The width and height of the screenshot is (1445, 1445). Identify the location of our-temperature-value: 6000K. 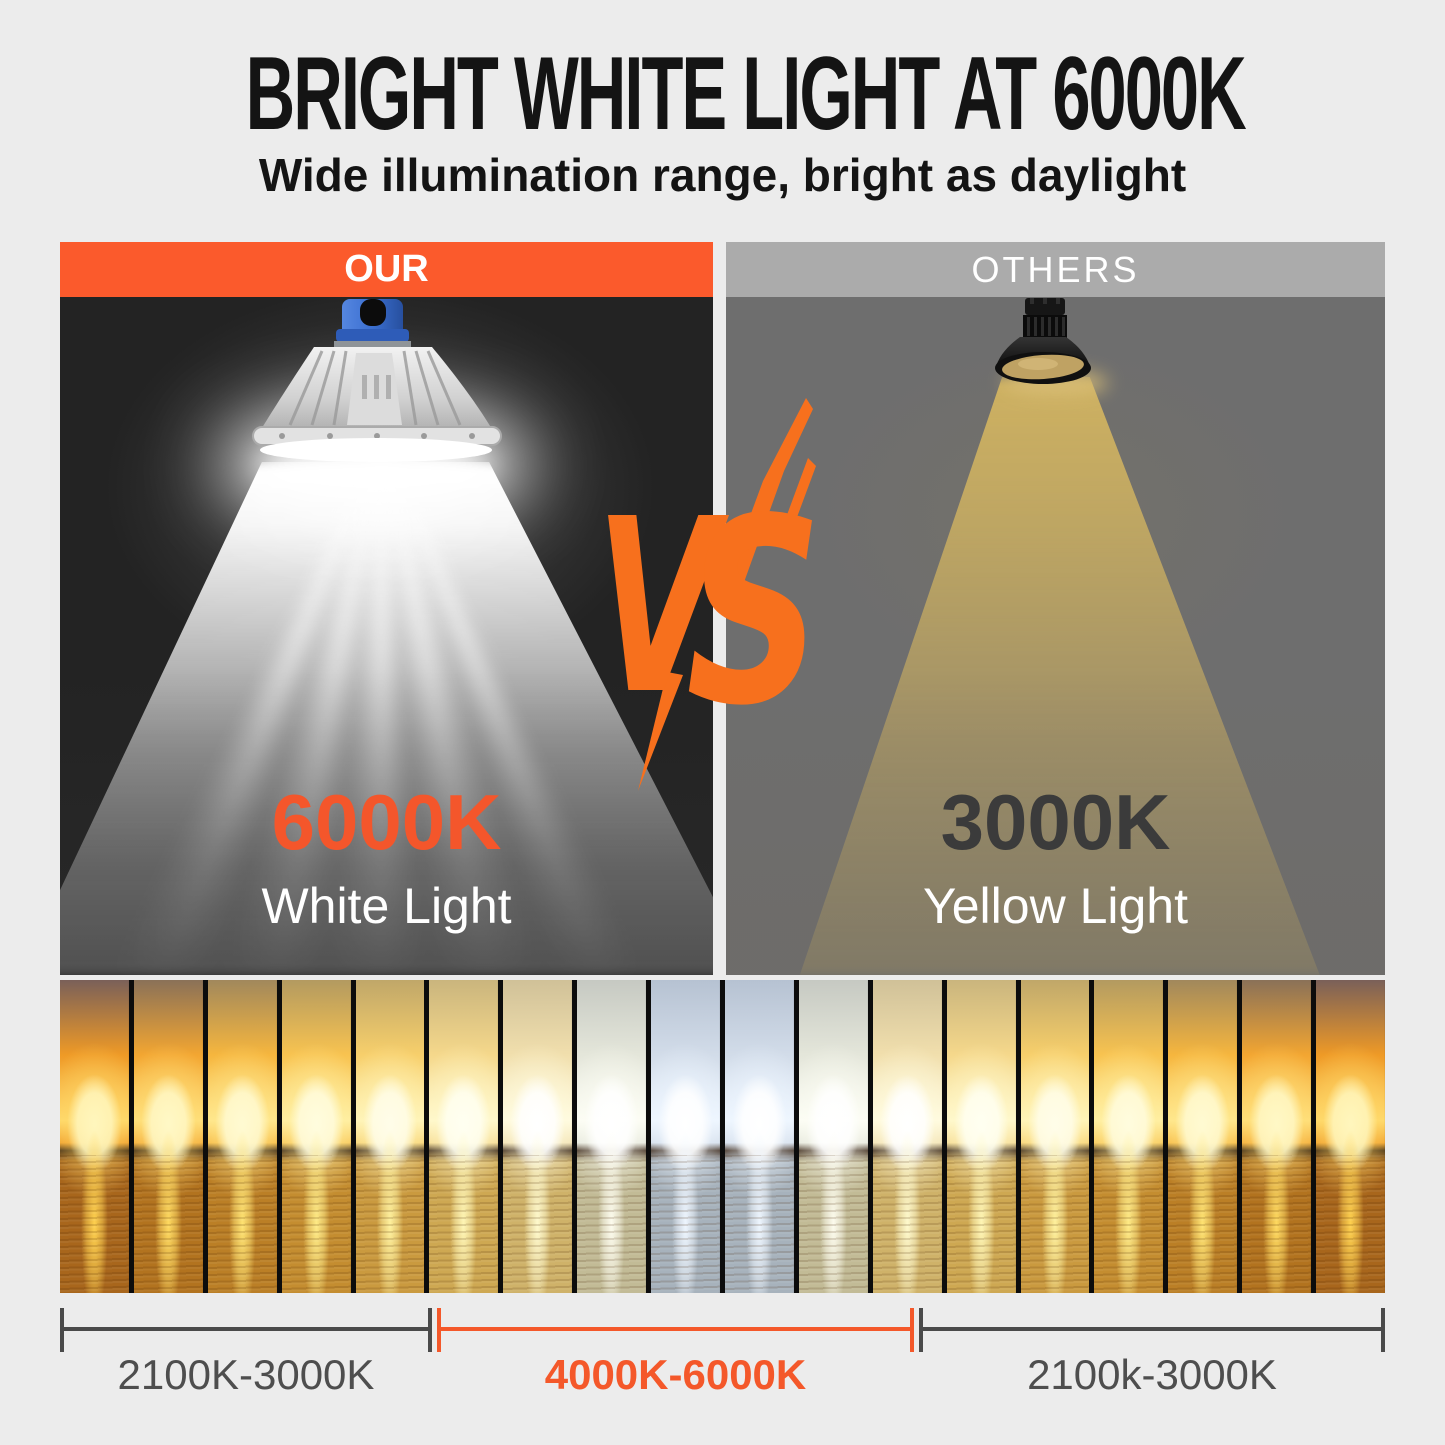
(386, 822).